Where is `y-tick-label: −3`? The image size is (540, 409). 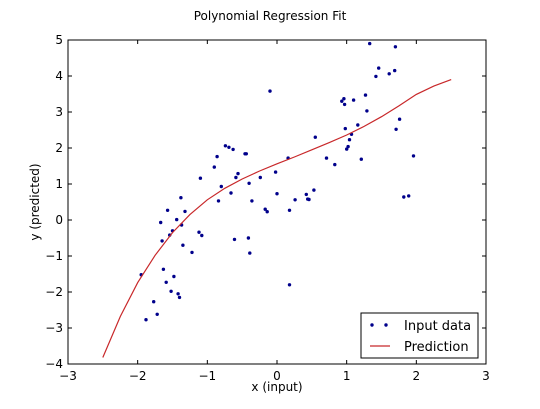
y-tick-label: −3 is located at coordinates (54, 328).